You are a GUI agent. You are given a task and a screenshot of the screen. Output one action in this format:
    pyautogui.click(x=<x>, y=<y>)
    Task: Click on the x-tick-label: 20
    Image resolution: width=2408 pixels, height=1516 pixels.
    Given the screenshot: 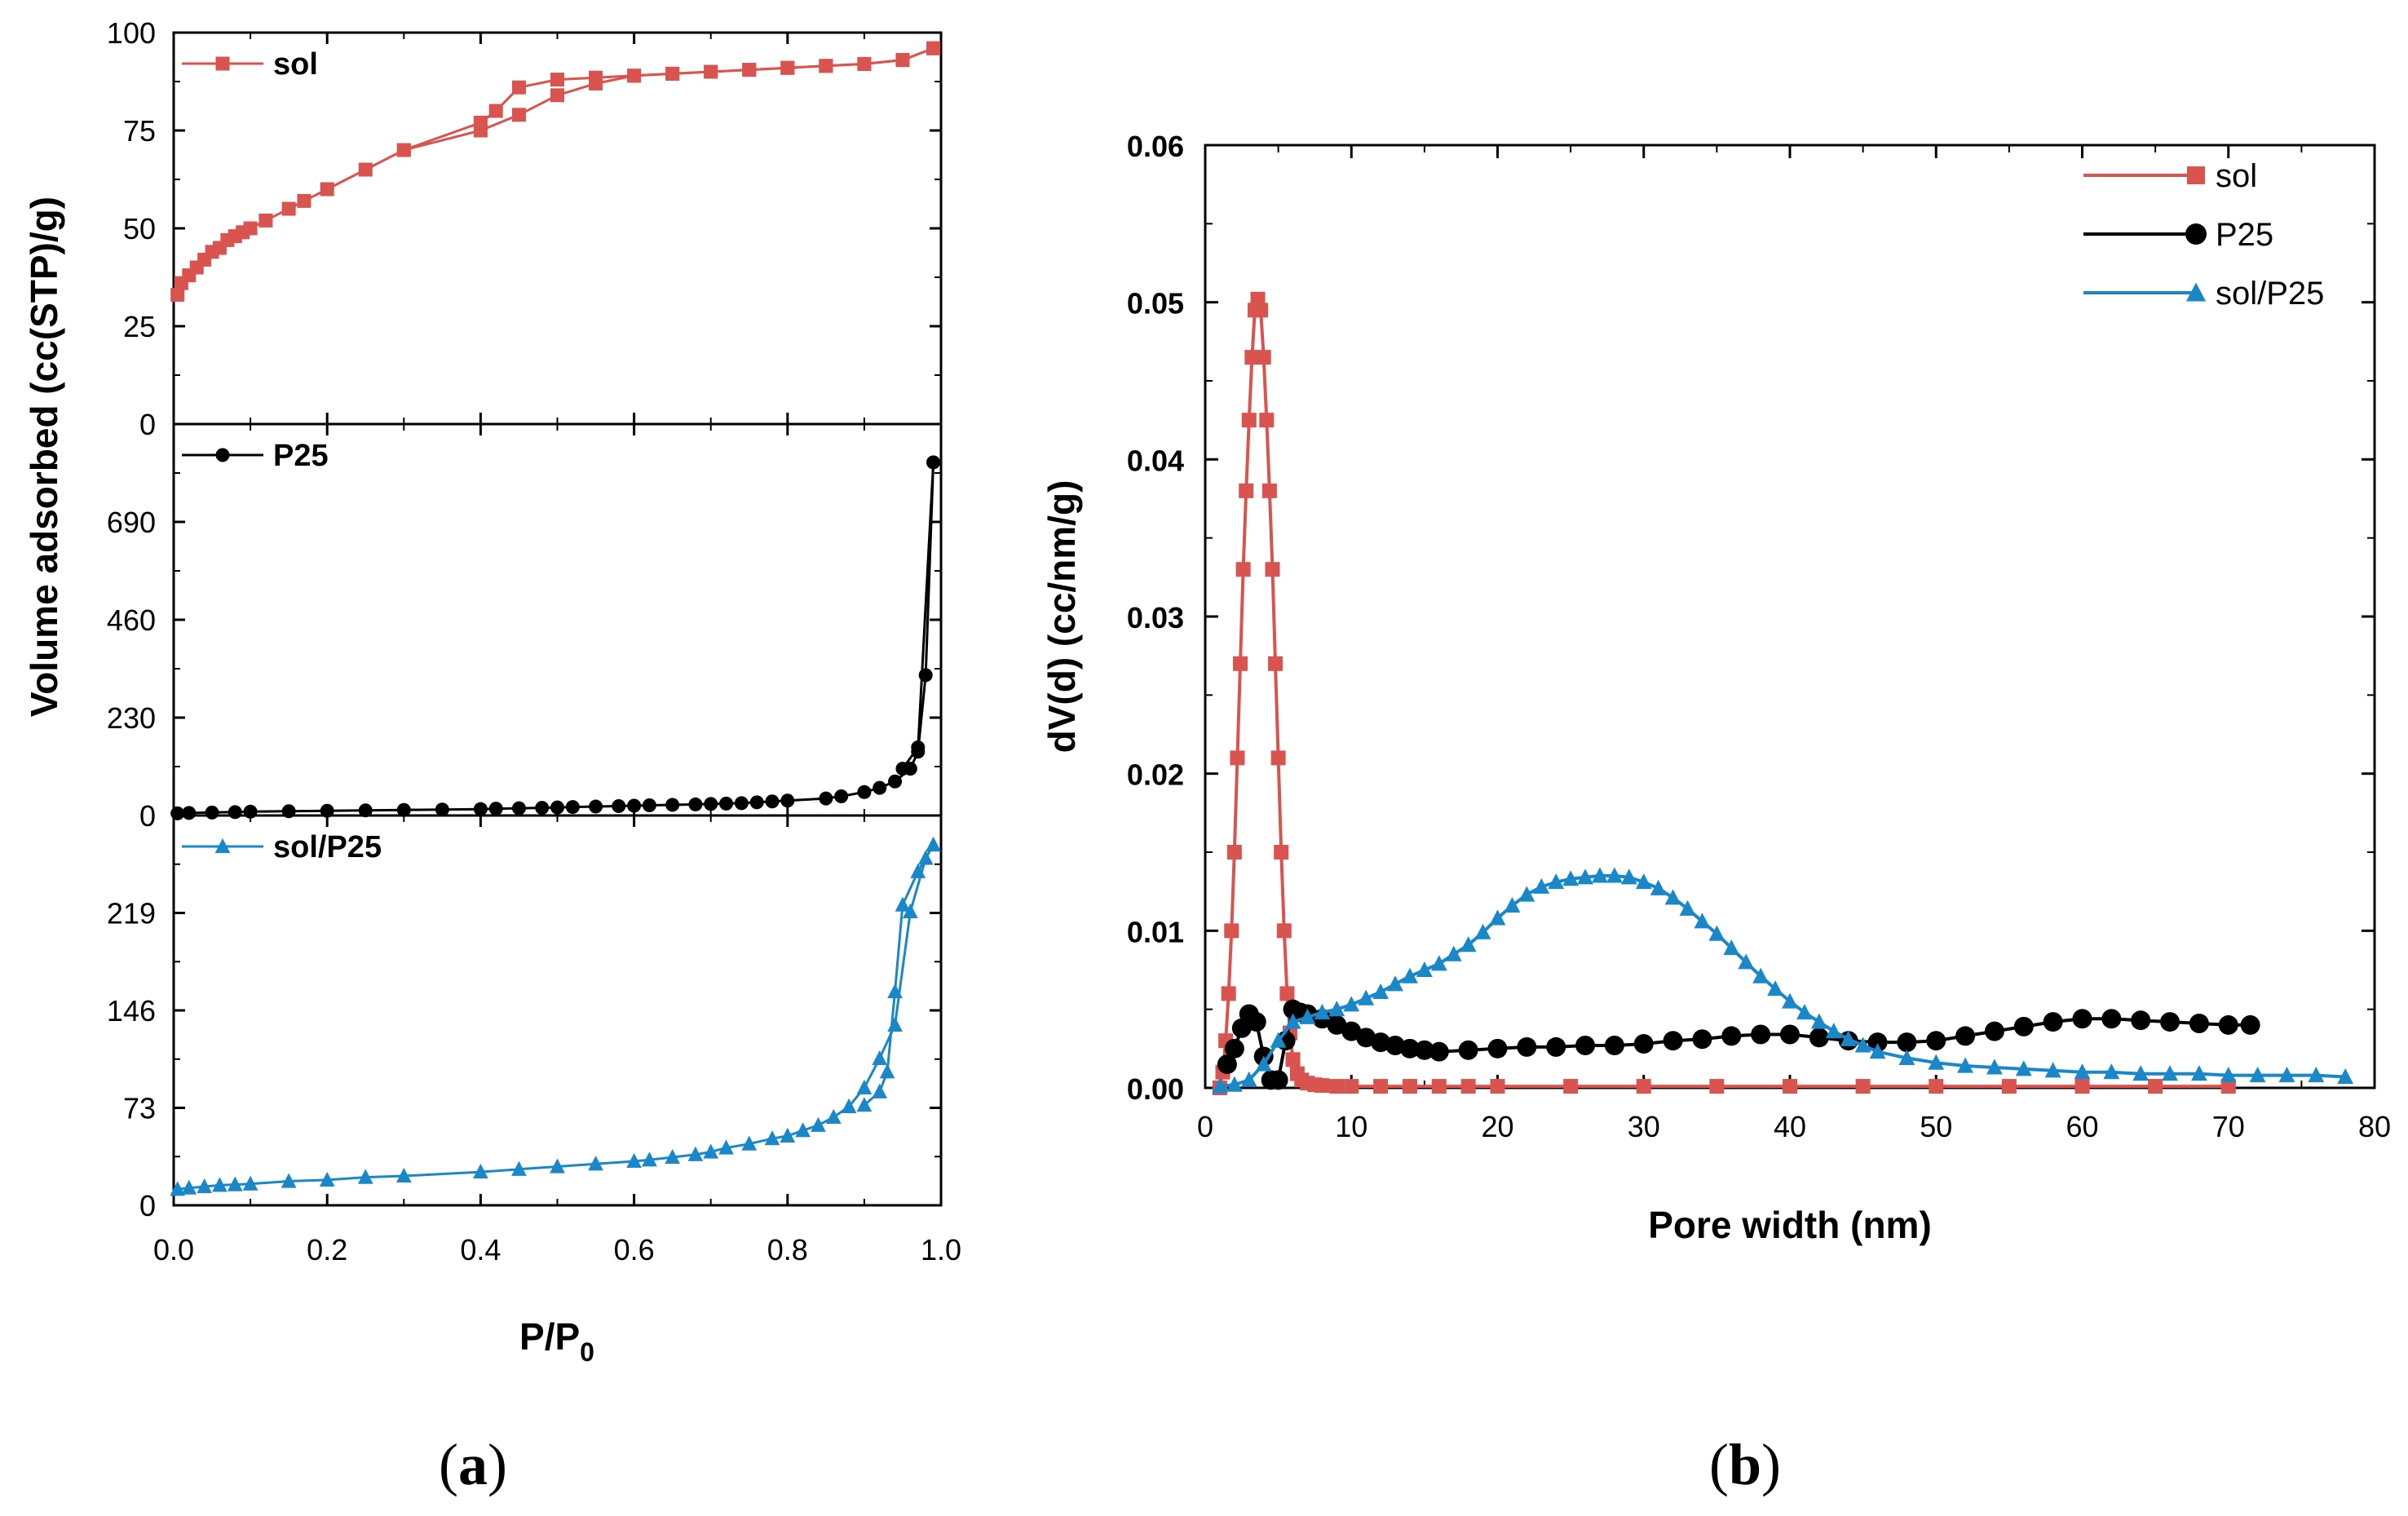 What is the action you would take?
    pyautogui.click(x=1497, y=1126)
    